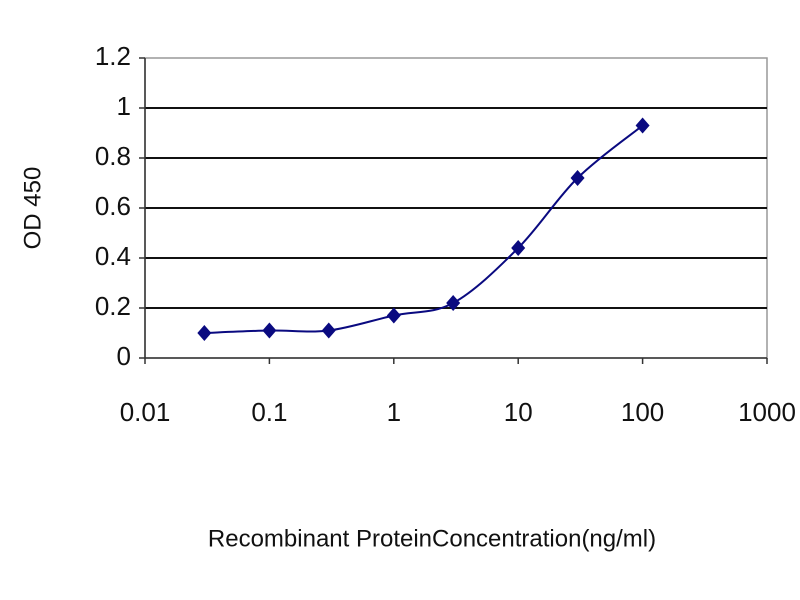  What do you see at coordinates (642, 412) in the screenshot?
I see `x-tick-label: 100` at bounding box center [642, 412].